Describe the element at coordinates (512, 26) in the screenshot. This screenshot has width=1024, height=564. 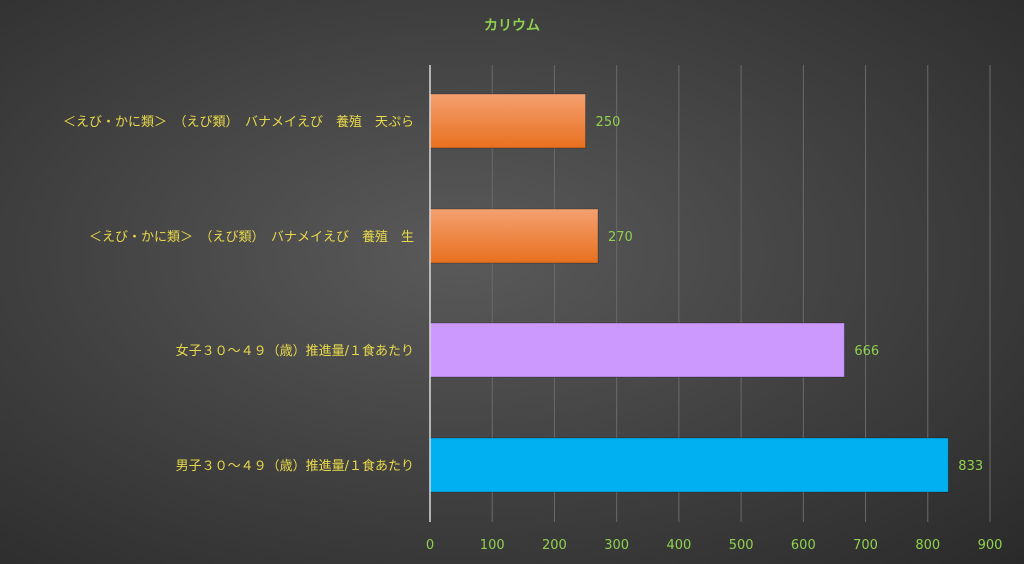
I see `chart-title: カリウム` at that location.